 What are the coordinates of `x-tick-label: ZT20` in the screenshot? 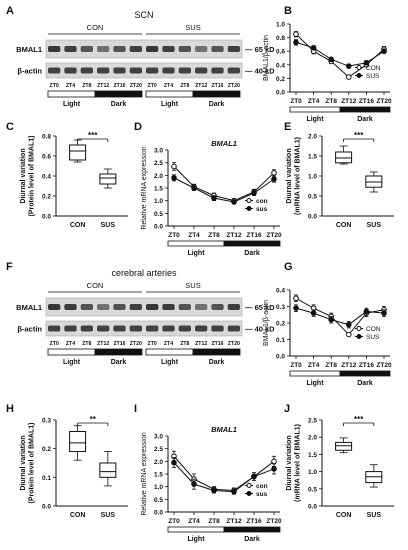 It's located at (384, 101).